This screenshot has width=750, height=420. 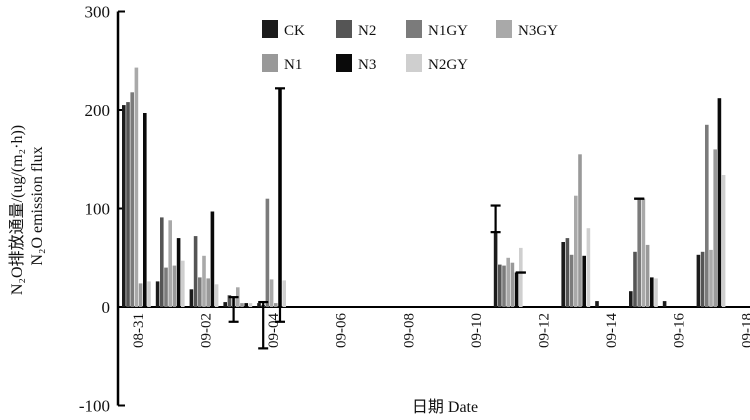 What do you see at coordinates (445, 407) in the screenshot?
I see `x-axis-title: 日期 Date` at bounding box center [445, 407].